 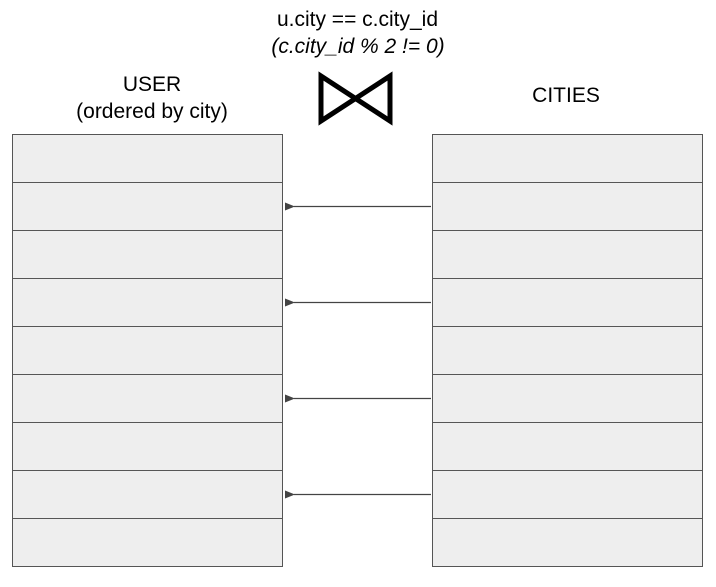 What do you see at coordinates (566, 95) in the screenshot?
I see `cities-table-title: CITIES` at bounding box center [566, 95].